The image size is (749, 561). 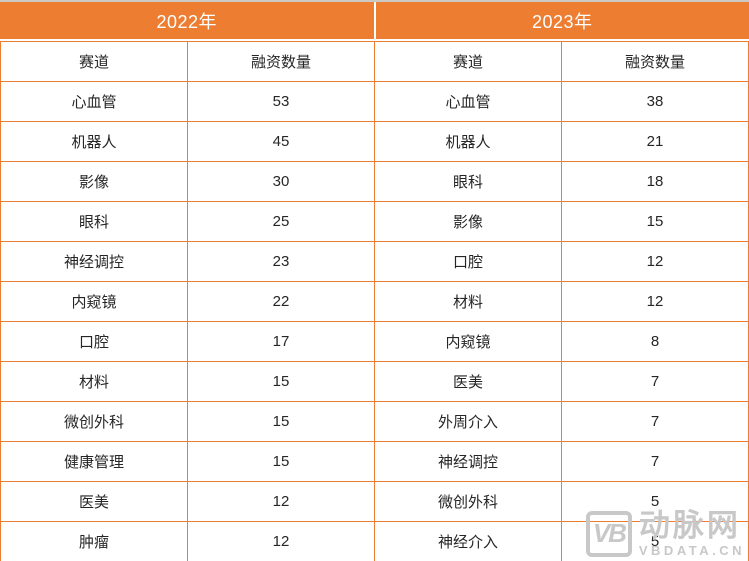 I want to click on year-header-2023: 2023年, so click(x=562, y=20).